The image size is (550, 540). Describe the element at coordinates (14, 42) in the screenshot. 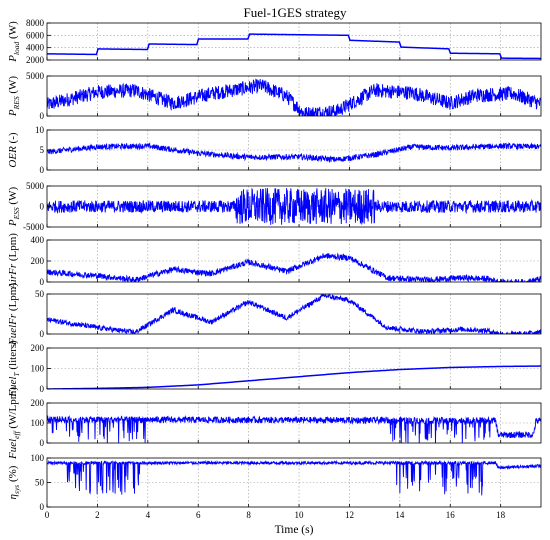

I see `y-axis-label: Pload (W)` at that location.